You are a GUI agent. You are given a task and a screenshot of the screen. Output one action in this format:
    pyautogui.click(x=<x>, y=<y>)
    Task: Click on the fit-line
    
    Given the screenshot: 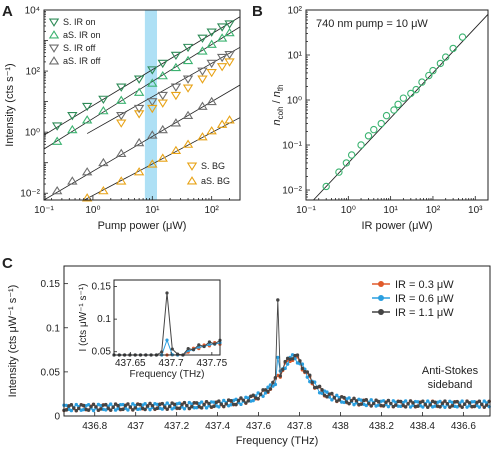 What is the action you would take?
    pyautogui.click(x=400, y=107)
    